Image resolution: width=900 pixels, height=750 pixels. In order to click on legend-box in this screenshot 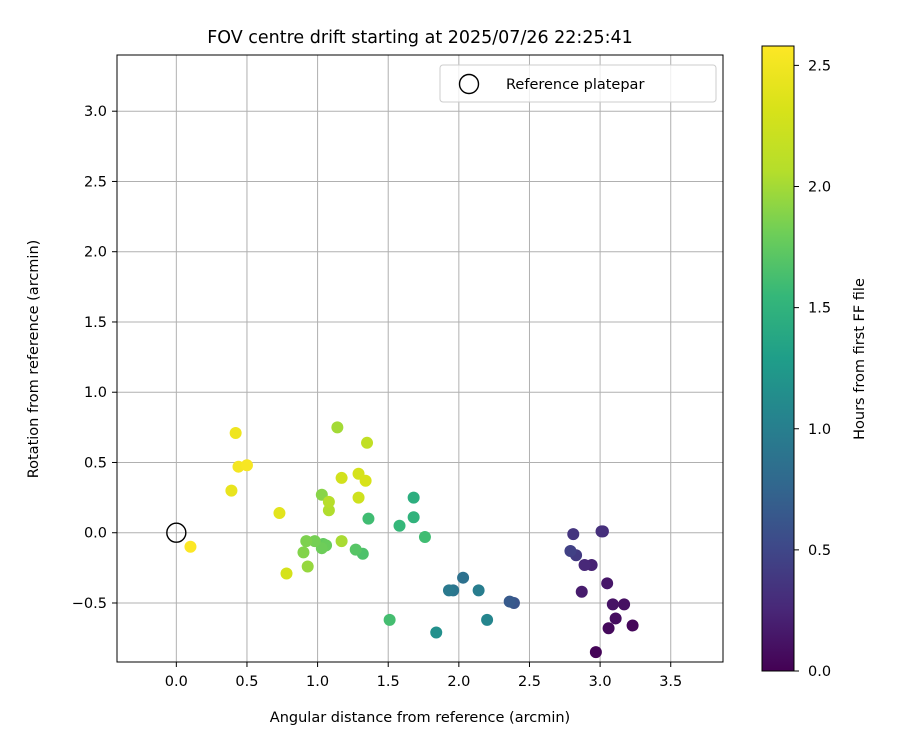, I will do `click(578, 83)`.